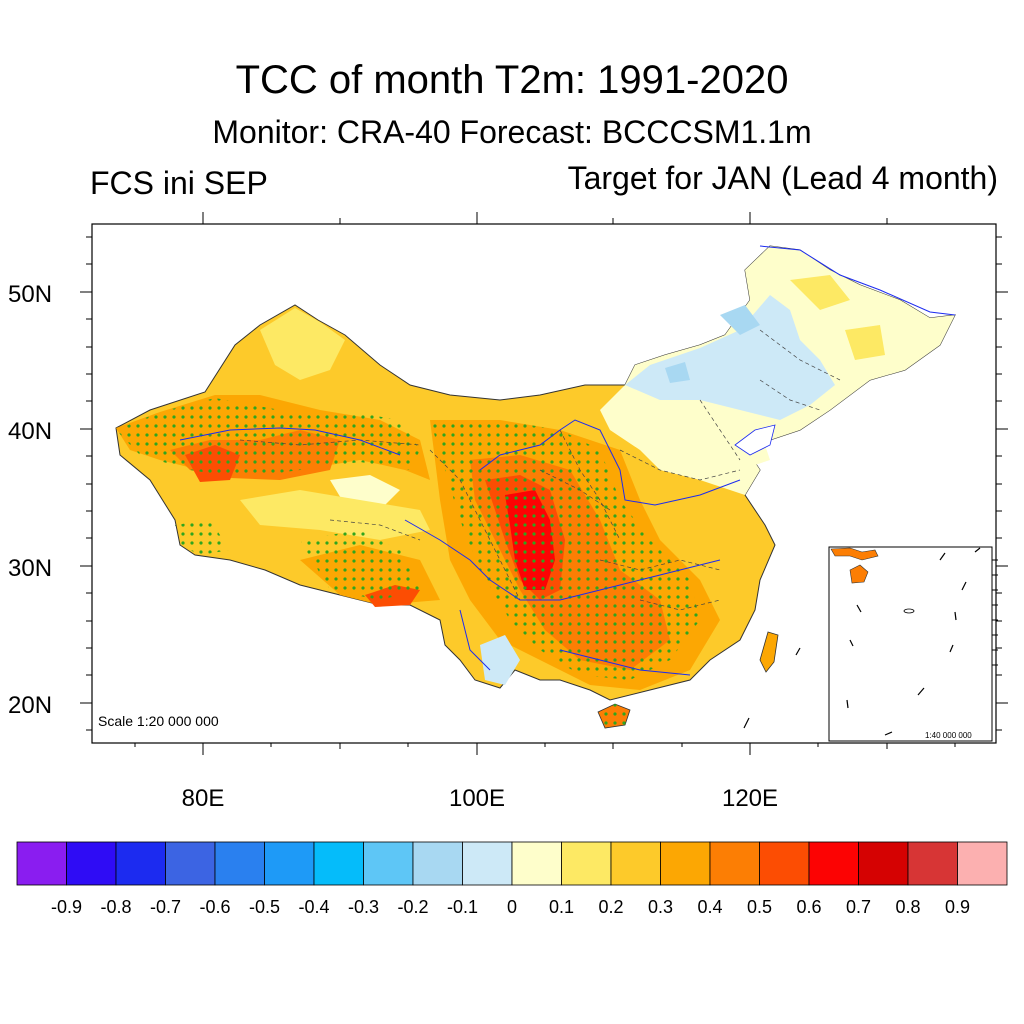 The width and height of the screenshot is (1024, 1024). Describe the element at coordinates (264, 907) in the screenshot. I see `colorbar-label: -0.5` at that location.